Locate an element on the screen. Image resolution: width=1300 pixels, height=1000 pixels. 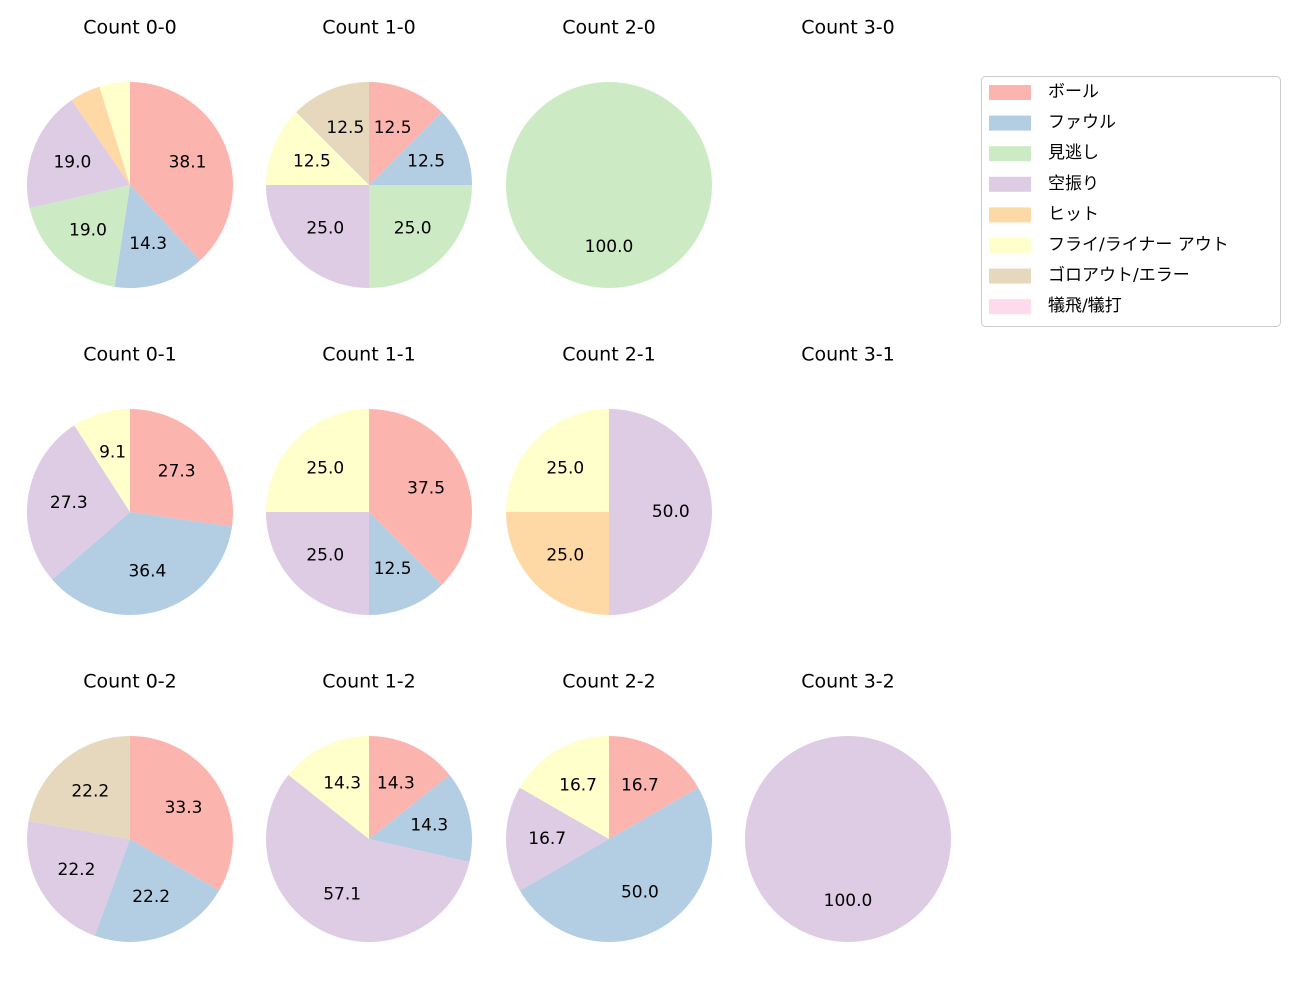
chart-title: Count 2-0 is located at coordinates (609, 28).